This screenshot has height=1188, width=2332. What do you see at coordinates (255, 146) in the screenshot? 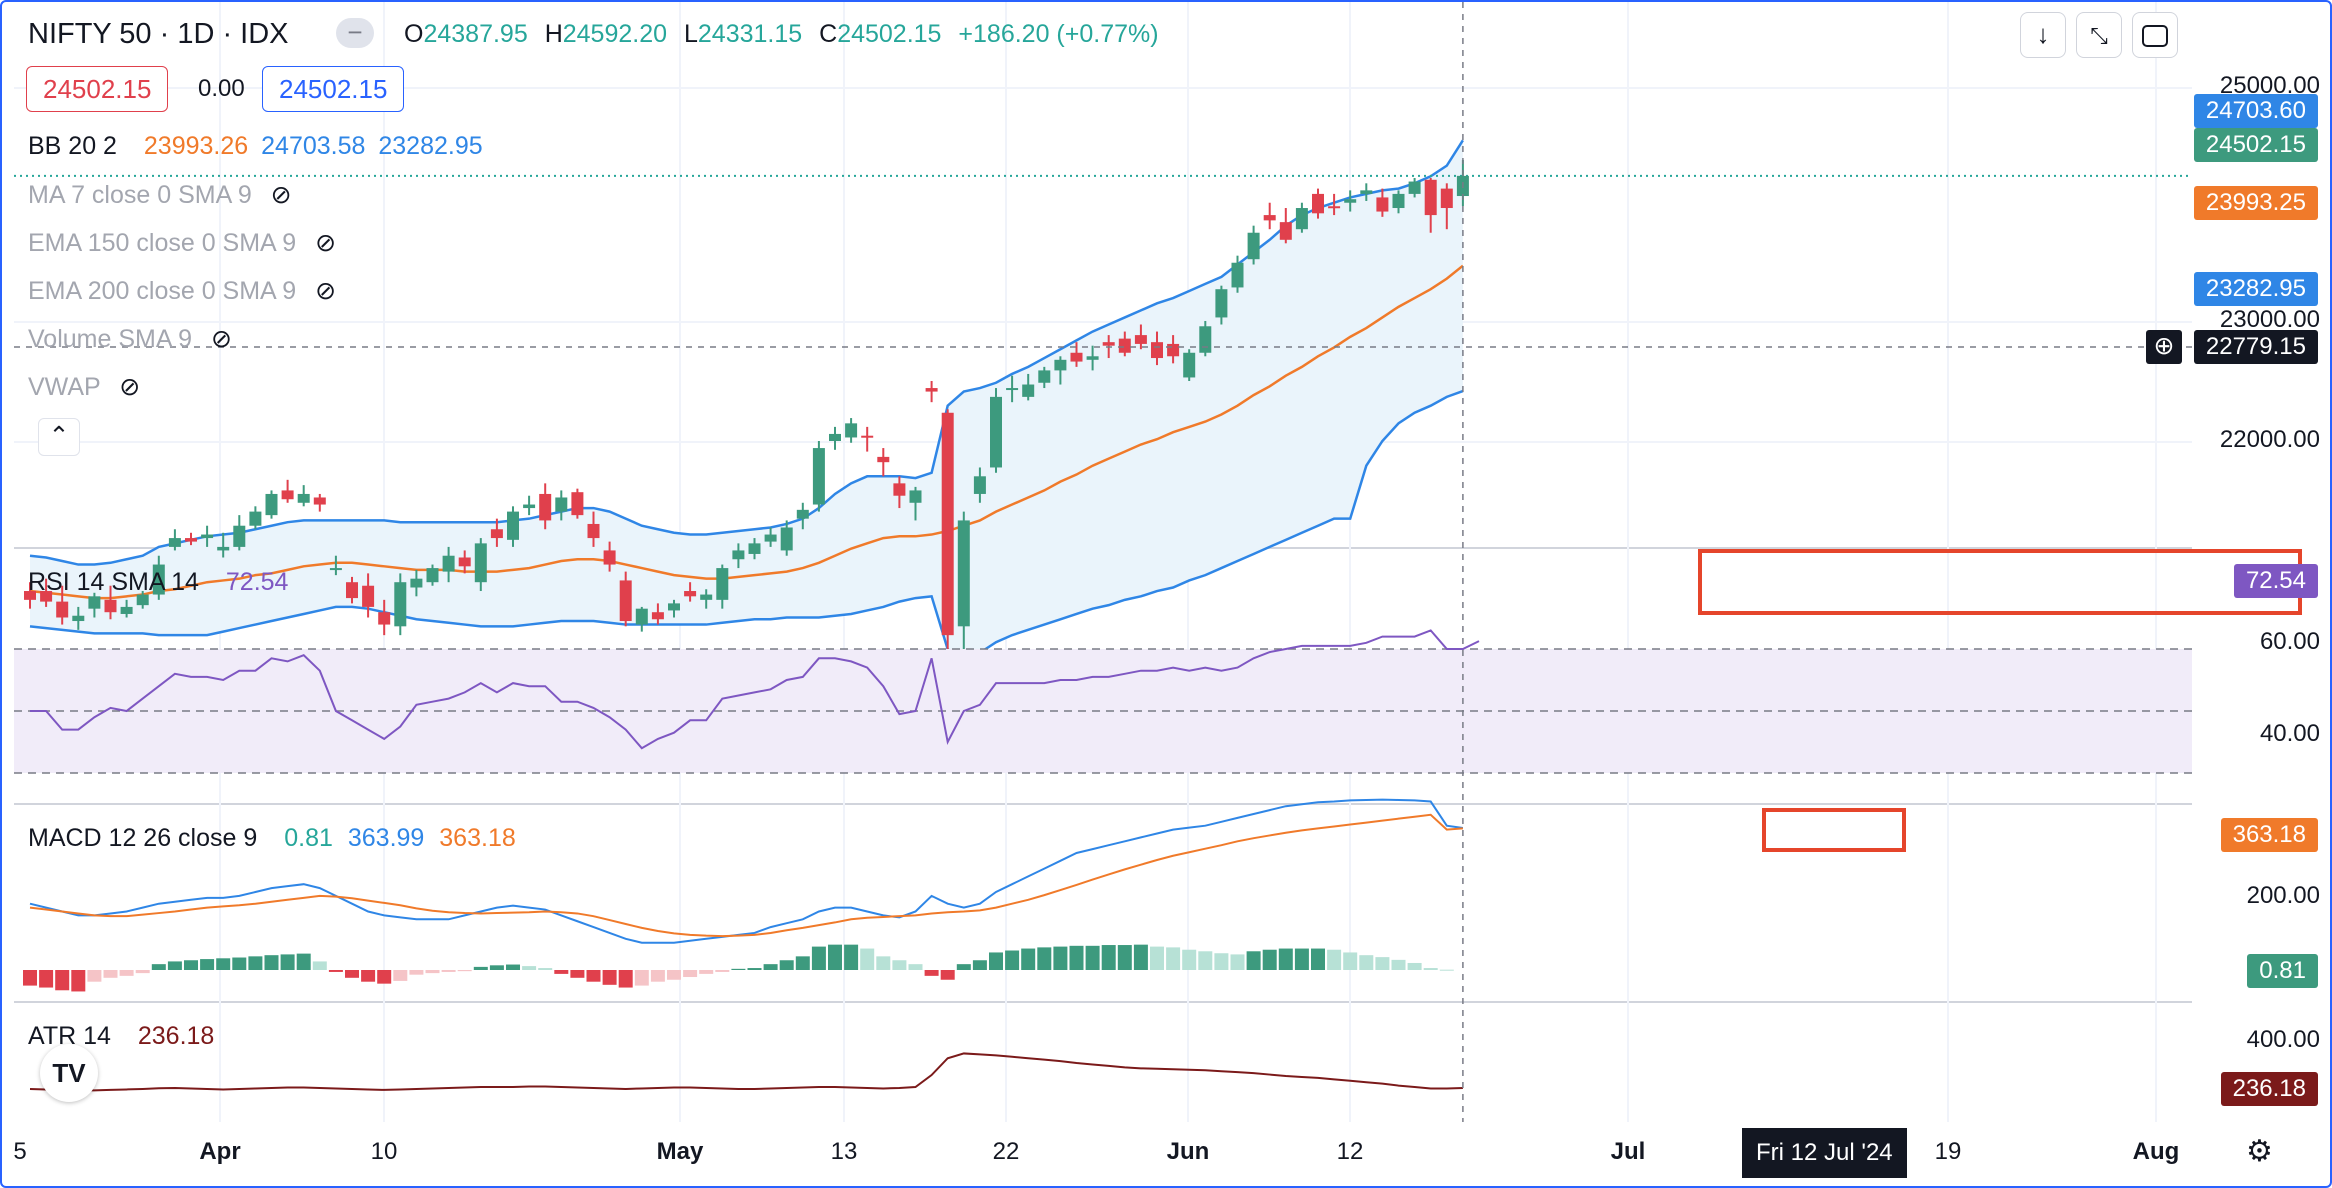
I see `bb-legend: BB 20 2 23993.26 24703.58 23282.95` at bounding box center [255, 146].